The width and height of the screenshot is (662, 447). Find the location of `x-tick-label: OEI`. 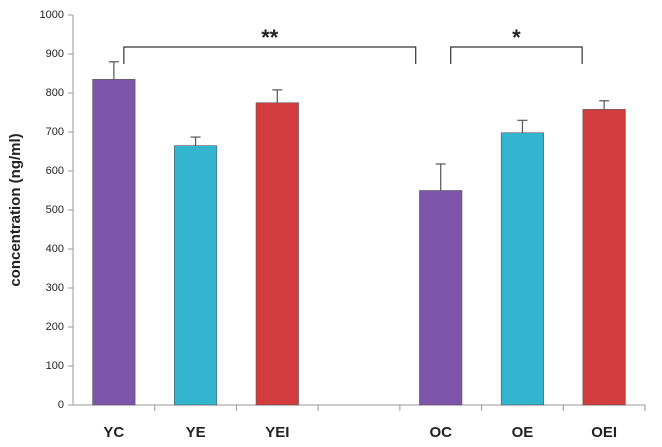

x-tick-label: OEI is located at coordinates (604, 432).